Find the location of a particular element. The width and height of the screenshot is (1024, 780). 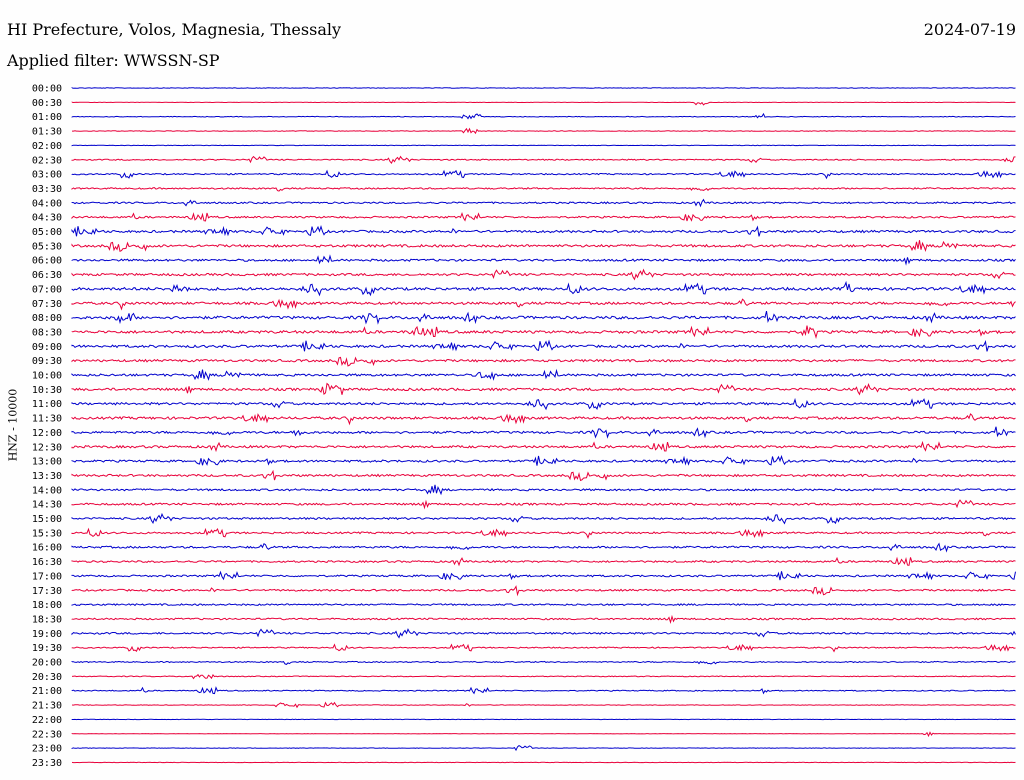

time-label: 02:00 is located at coordinates (47, 146).